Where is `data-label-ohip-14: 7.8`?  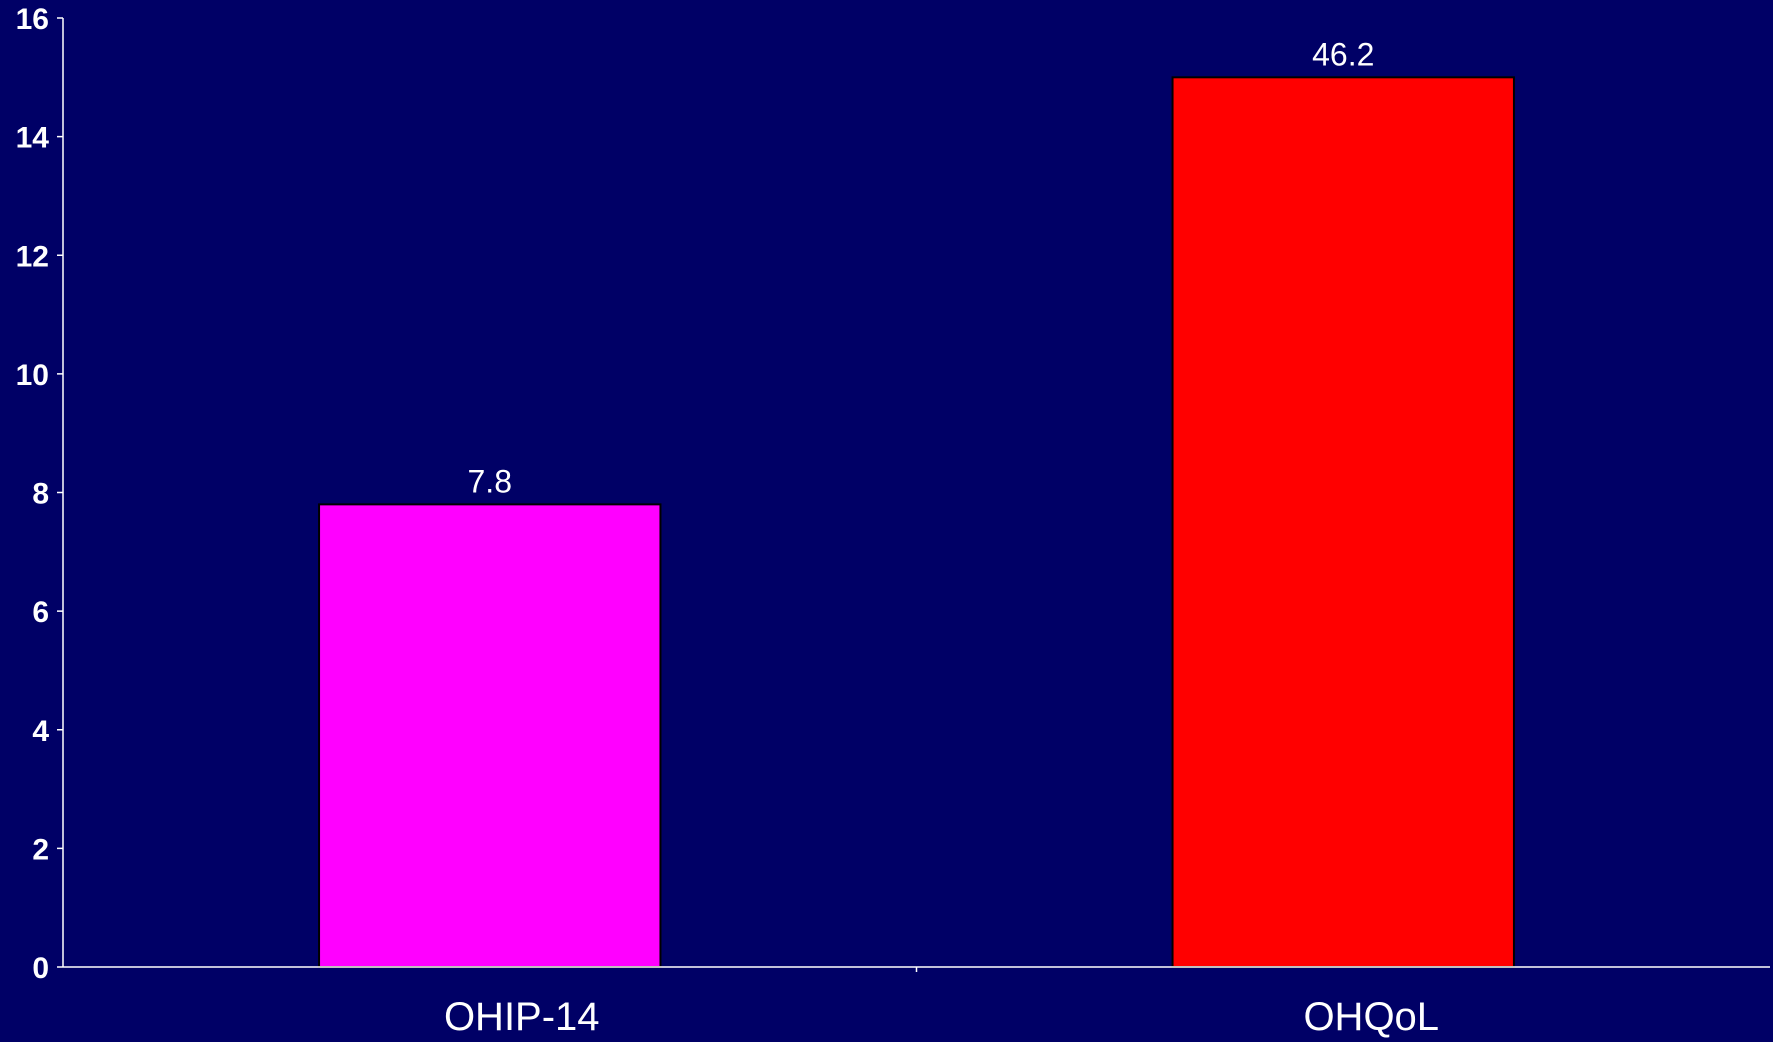 data-label-ohip-14: 7.8 is located at coordinates (490, 481).